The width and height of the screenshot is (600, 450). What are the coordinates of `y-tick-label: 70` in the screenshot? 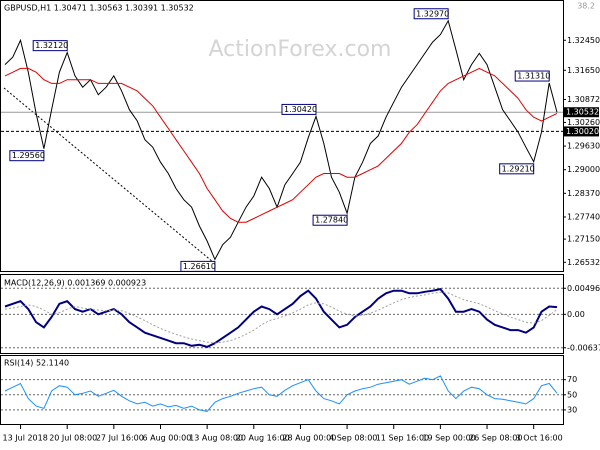 It's located at (572, 379).